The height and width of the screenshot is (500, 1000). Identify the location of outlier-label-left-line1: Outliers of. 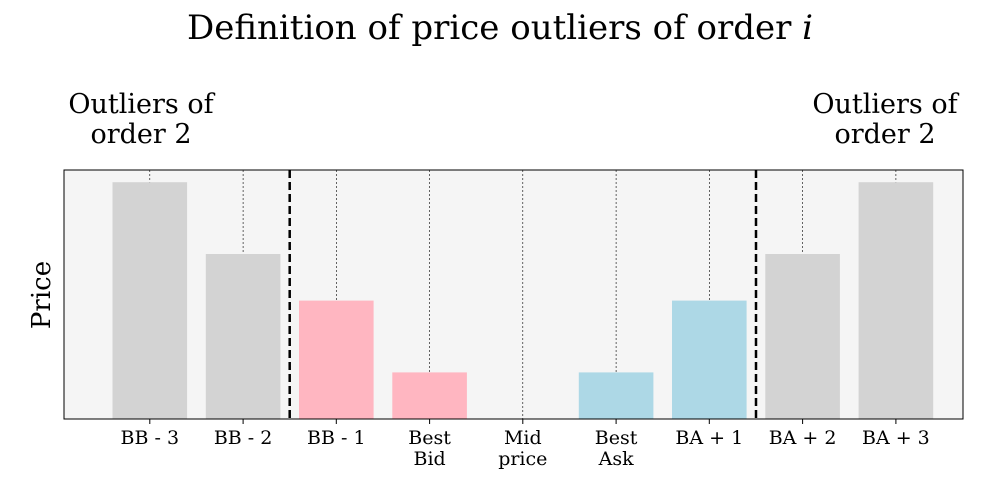
(141, 104).